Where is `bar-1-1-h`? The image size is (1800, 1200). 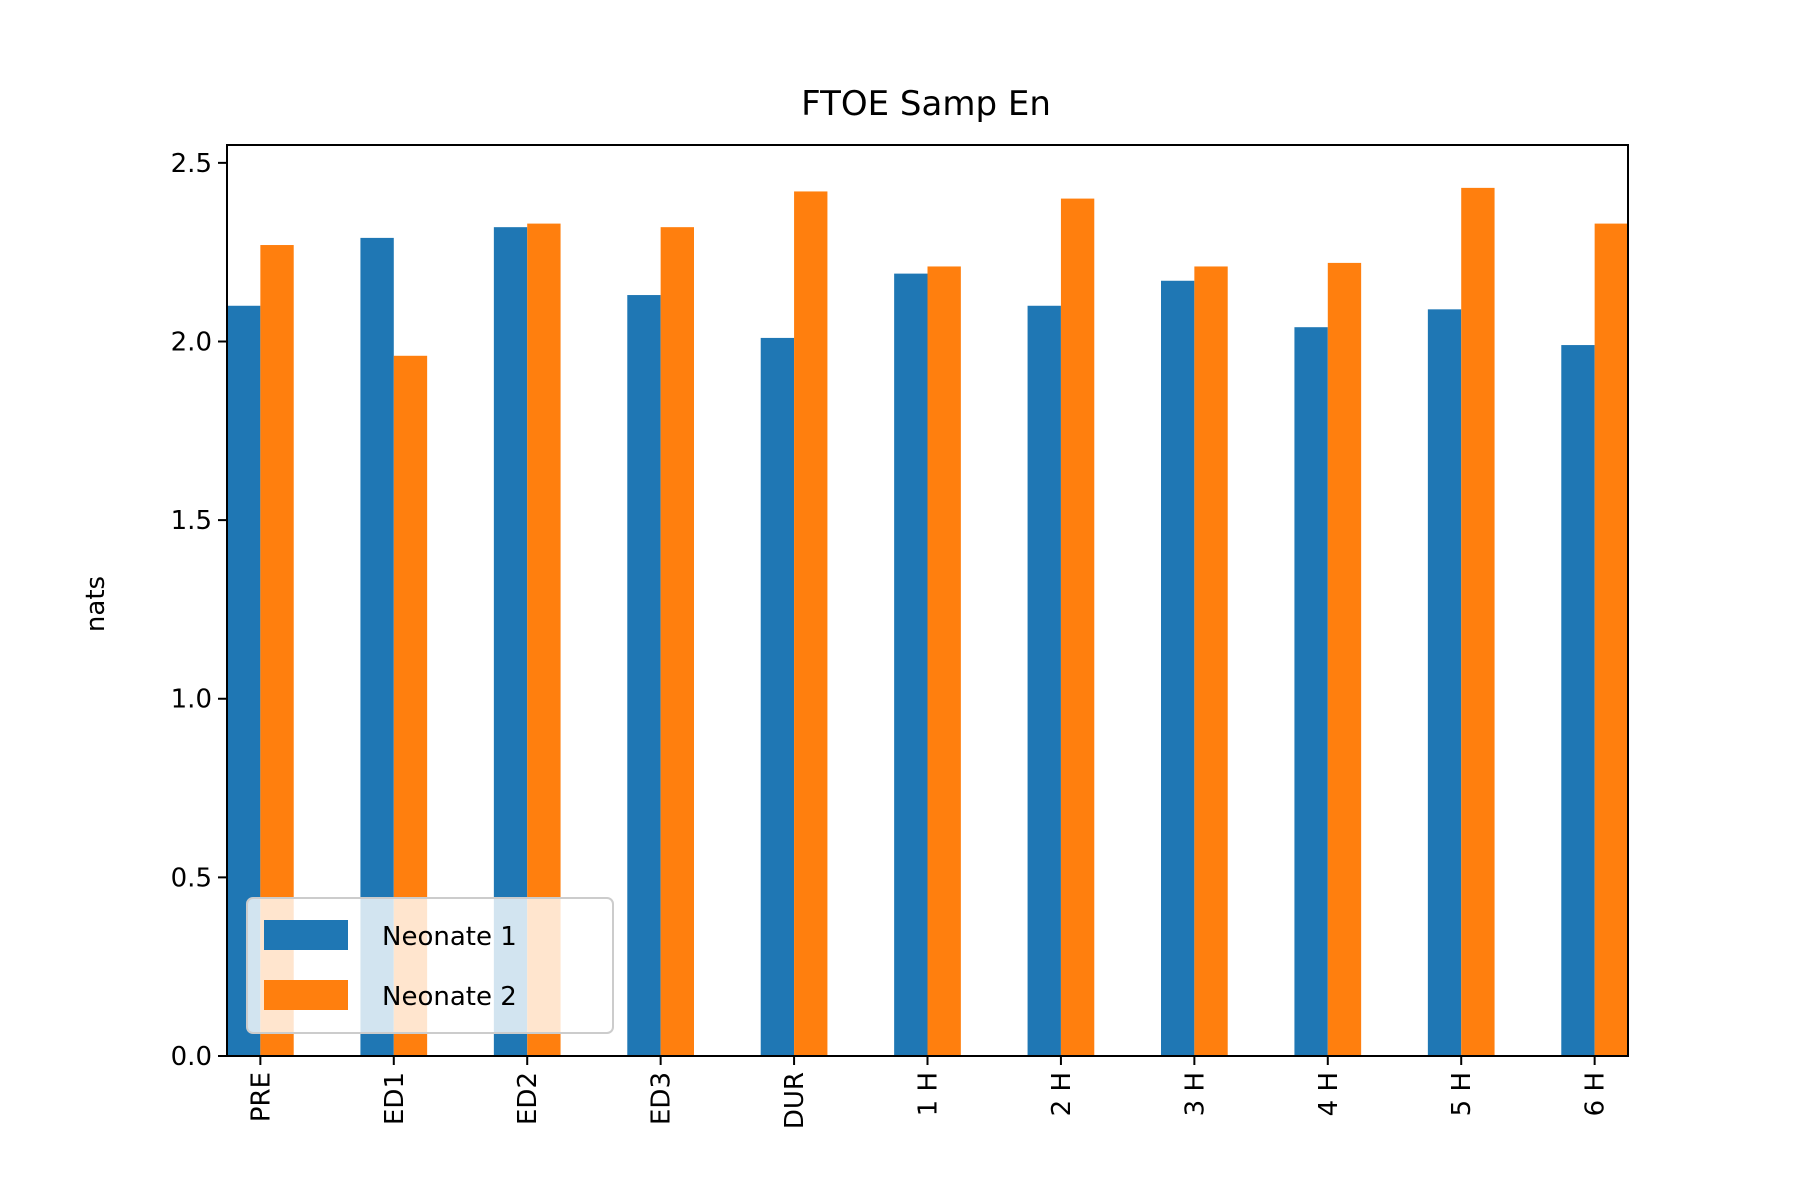 bar-1-1-h is located at coordinates (911, 664).